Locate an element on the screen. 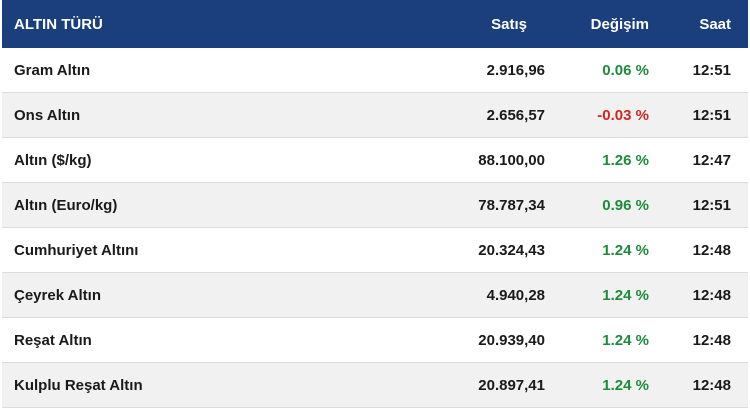  header-gold-type: ALTIN TÜRÜ is located at coordinates (58, 24).